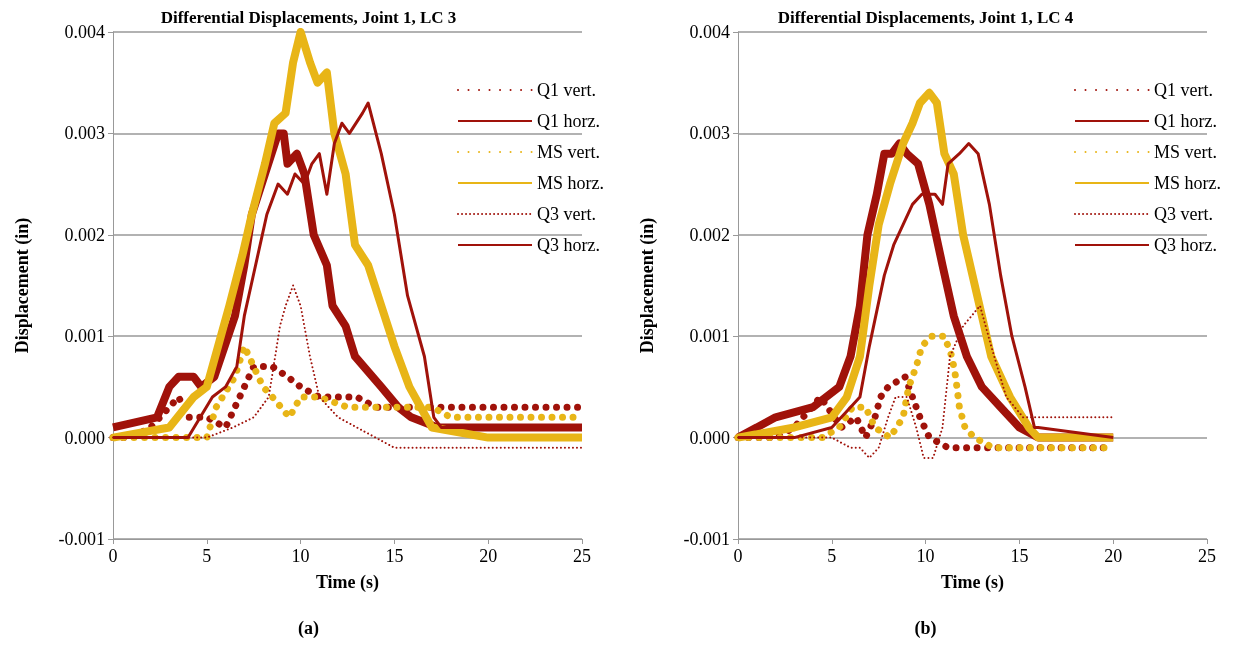 The width and height of the screenshot is (1242, 647). What do you see at coordinates (925, 17) in the screenshot?
I see `chart-title: Differential Displacements, Joint 1, LC 4` at bounding box center [925, 17].